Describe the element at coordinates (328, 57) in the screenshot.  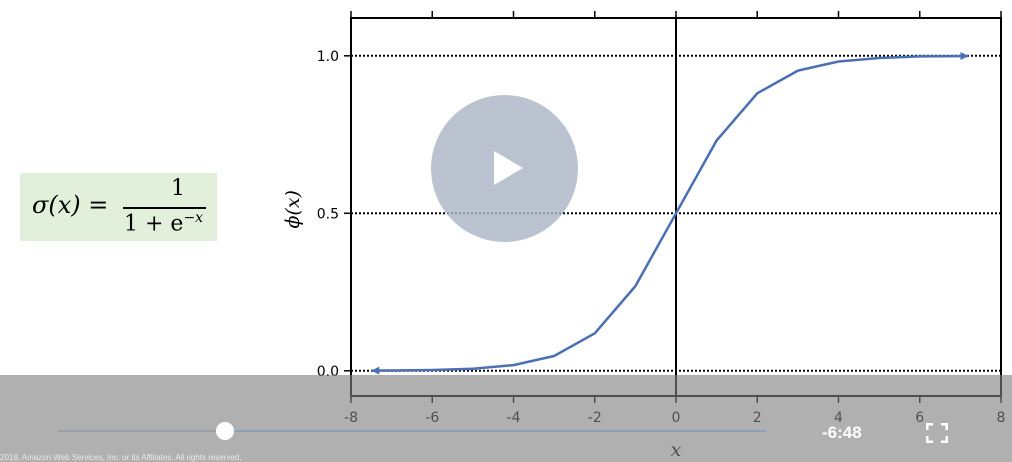
I see `y-tick-label: 1.0` at that location.